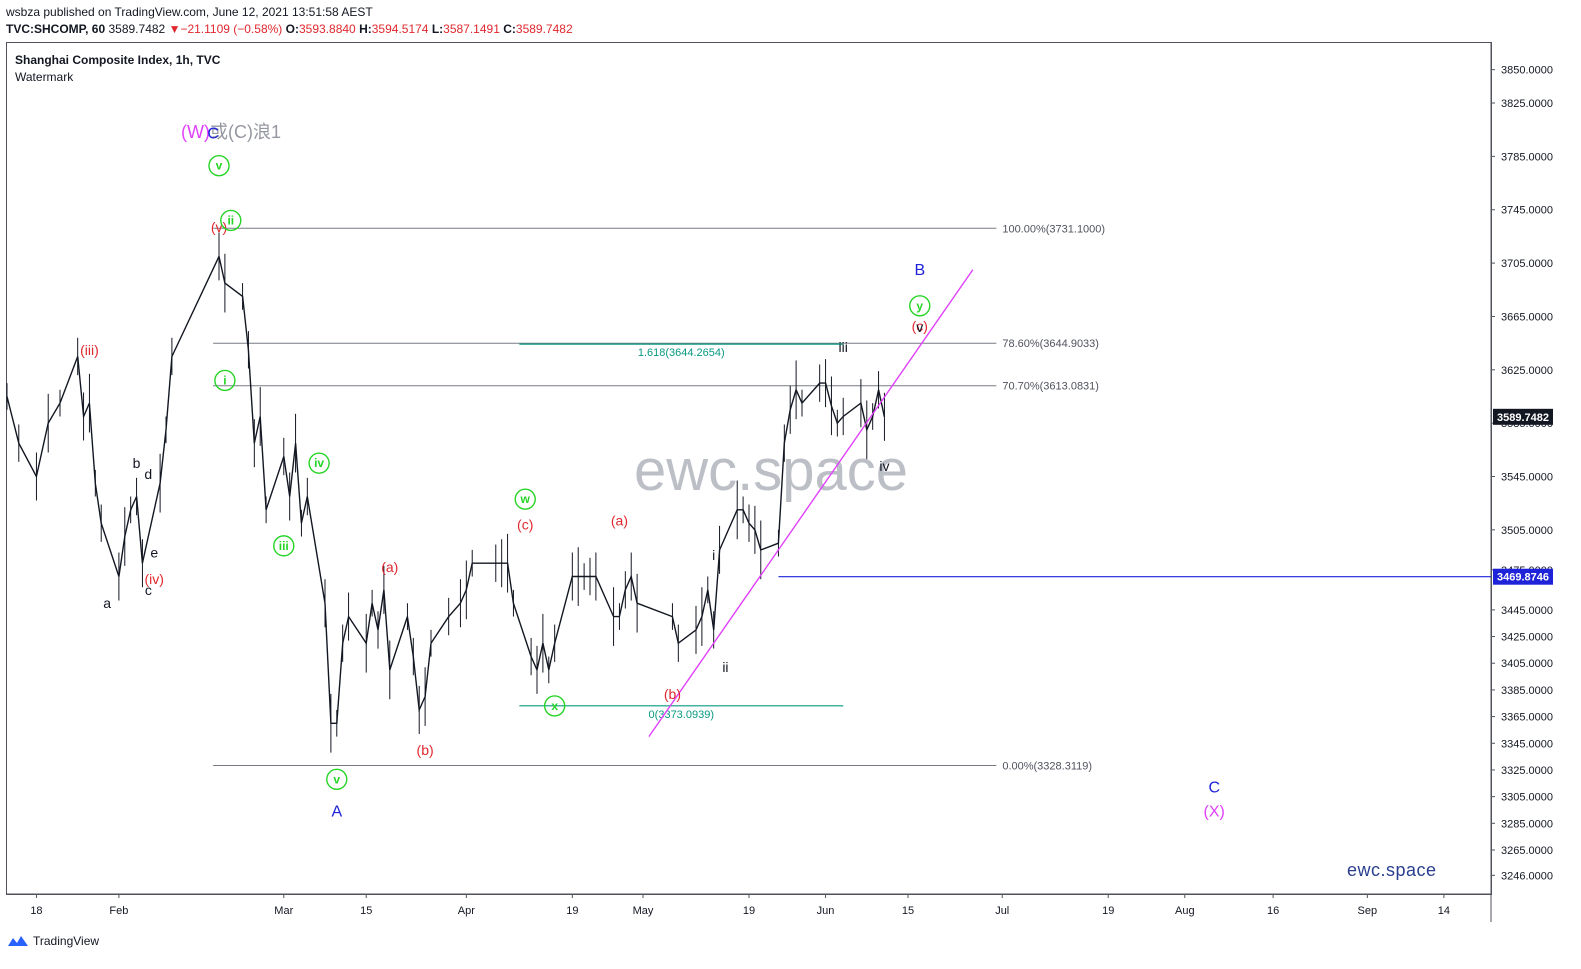  What do you see at coordinates (1527, 638) in the screenshot?
I see `y-tick-label: 3425.0000` at bounding box center [1527, 638].